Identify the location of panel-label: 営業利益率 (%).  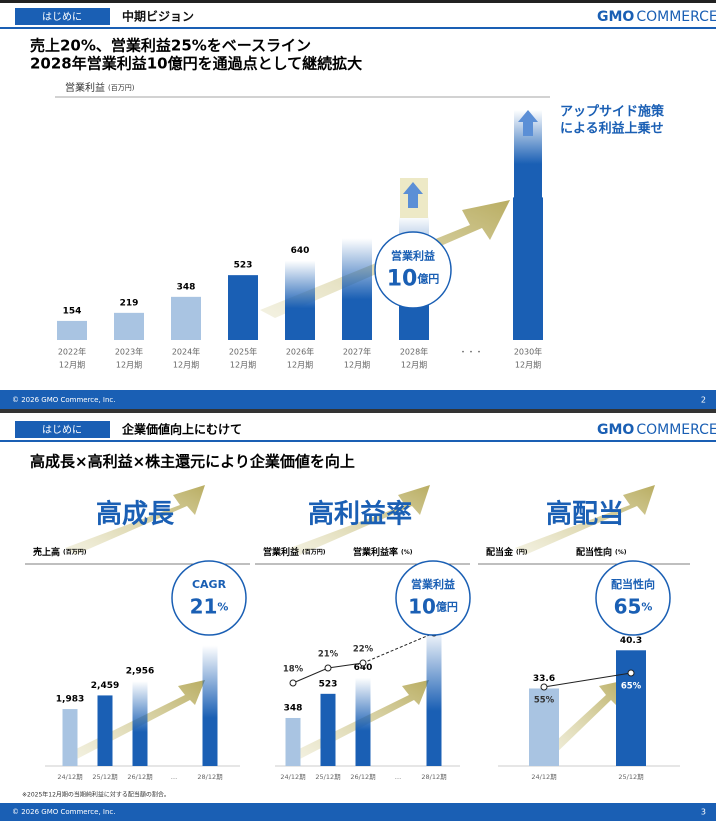
(383, 552).